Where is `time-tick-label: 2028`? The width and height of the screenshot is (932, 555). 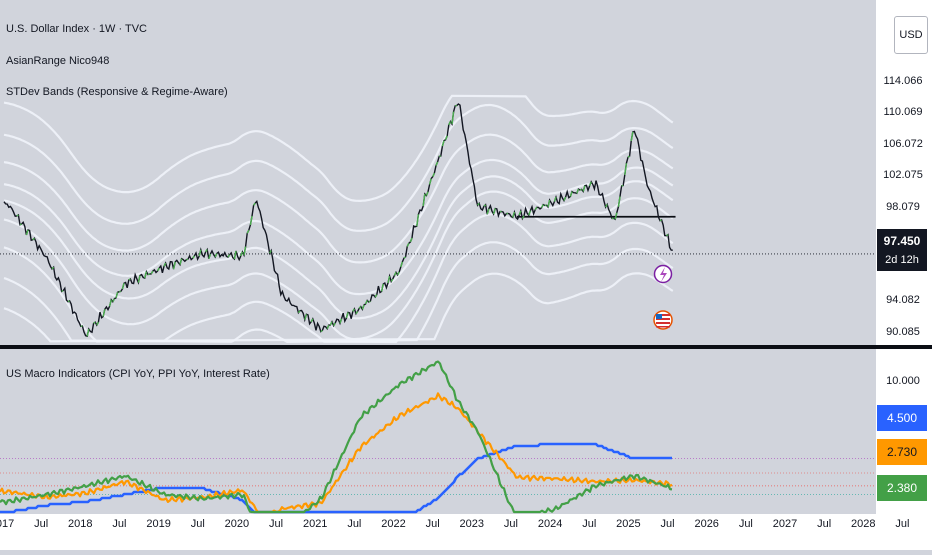 time-tick-label: 2028 is located at coordinates (863, 524).